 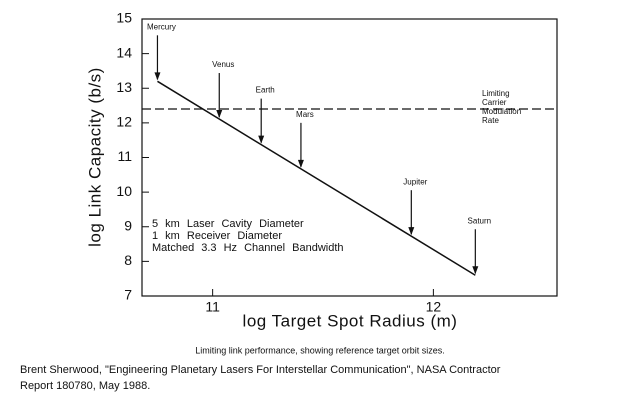 What do you see at coordinates (124, 122) in the screenshot?
I see `y-tick-label: 12` at bounding box center [124, 122].